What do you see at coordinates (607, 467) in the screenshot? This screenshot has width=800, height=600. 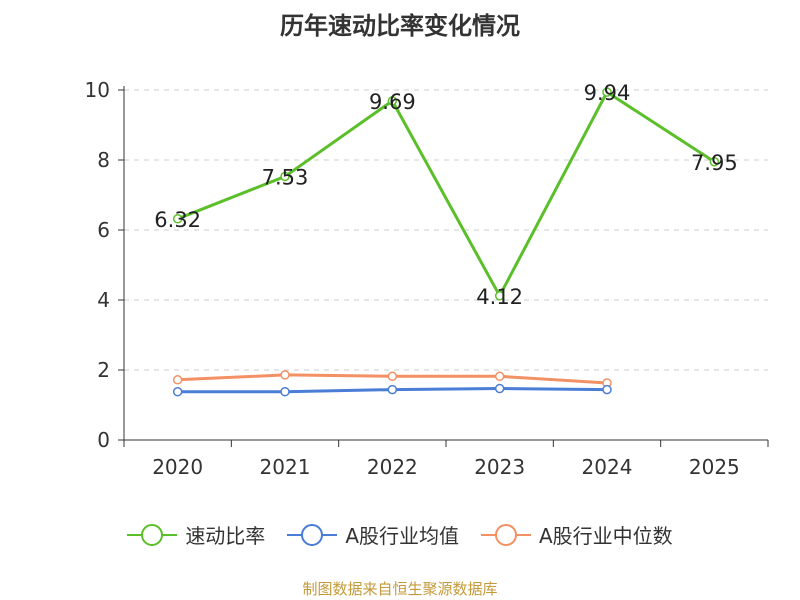 I see `x-tick-label: 2024` at bounding box center [607, 467].